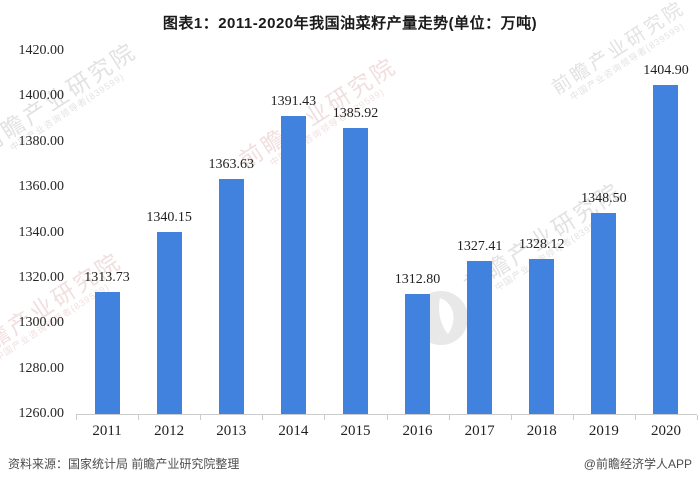 The height and width of the screenshot is (486, 700). What do you see at coordinates (41, 50) in the screenshot?
I see `y-axis-label: 1420.00` at bounding box center [41, 50].